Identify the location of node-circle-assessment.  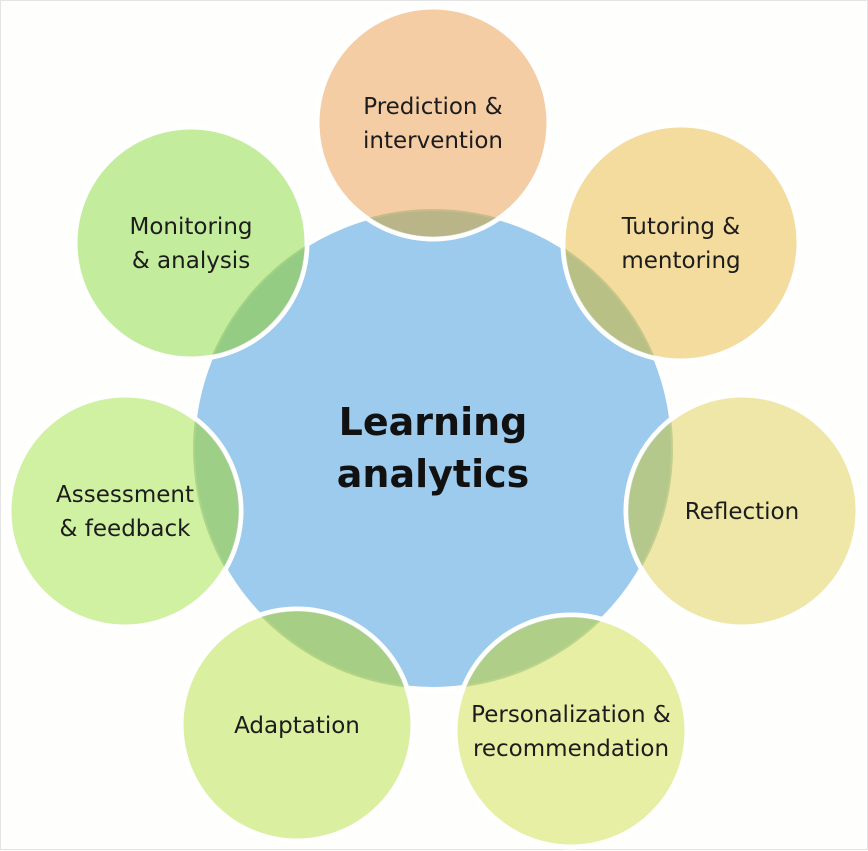
(125, 511).